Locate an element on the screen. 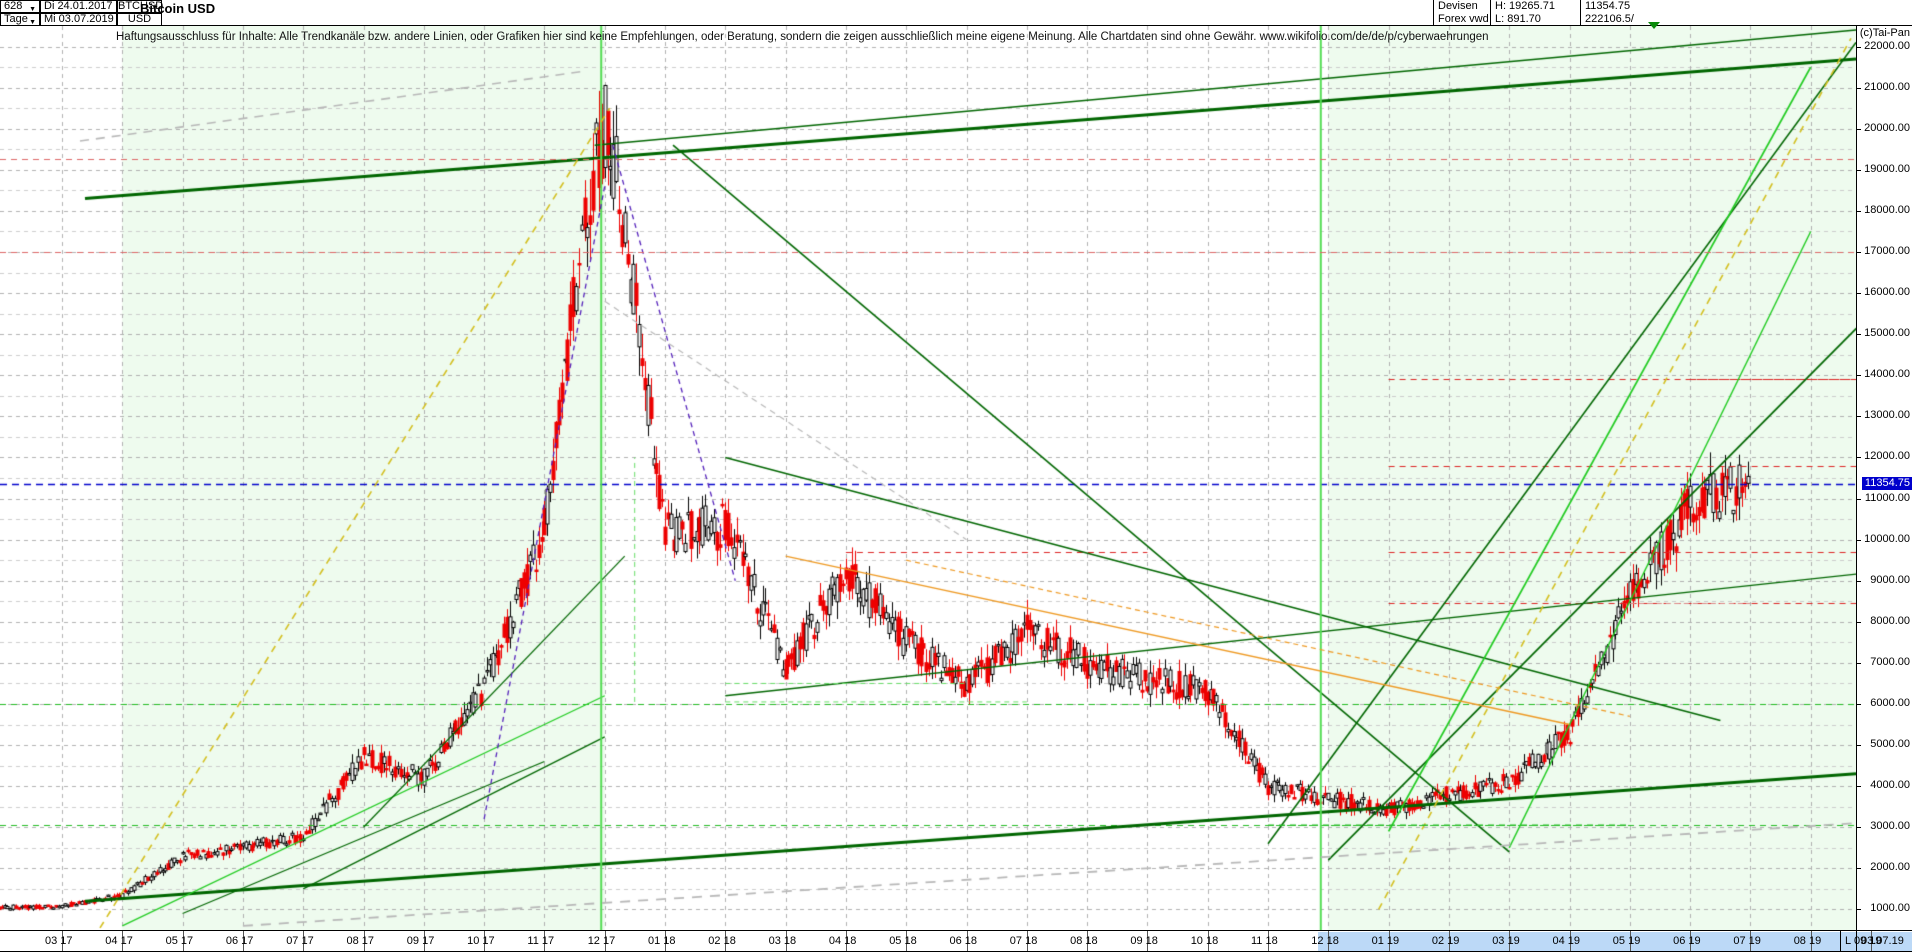 The width and height of the screenshot is (1912, 952). price-axis-label: 13000.00 is located at coordinates (1887, 415).